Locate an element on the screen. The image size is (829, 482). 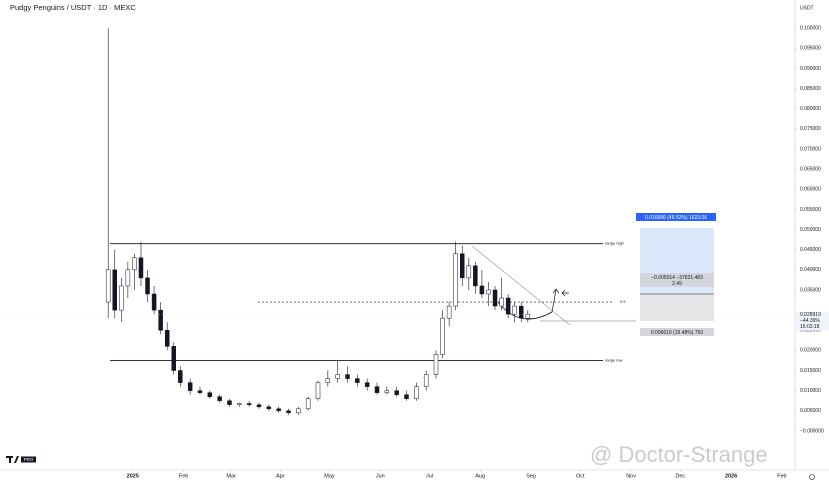
measure-top: 0.016686 (46.52%) 1623.06 is located at coordinates (676, 218).